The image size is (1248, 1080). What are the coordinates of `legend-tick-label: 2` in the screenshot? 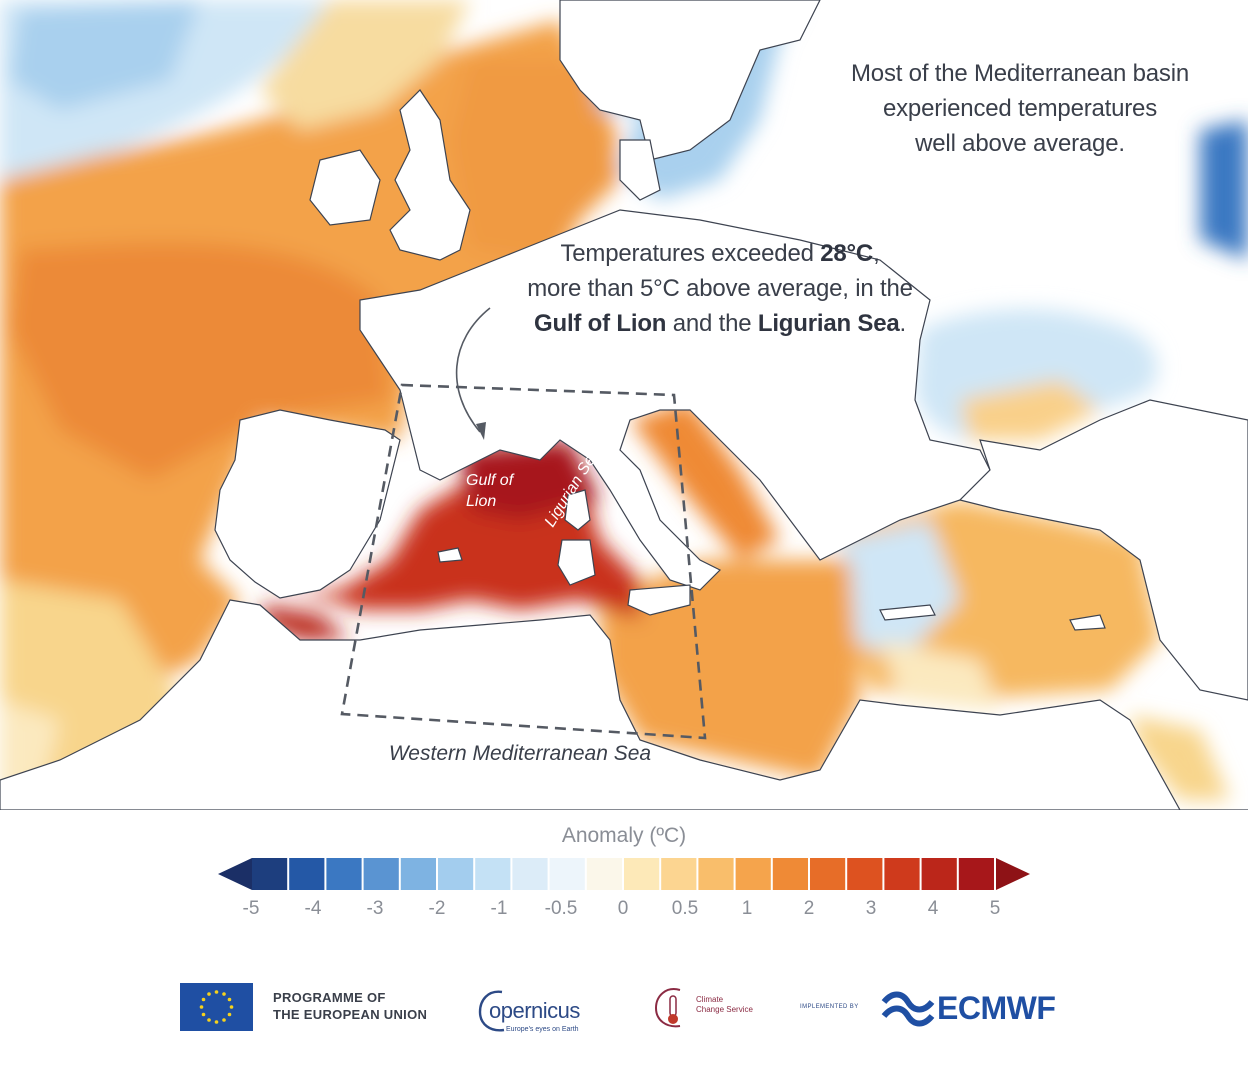 It's located at (809, 908).